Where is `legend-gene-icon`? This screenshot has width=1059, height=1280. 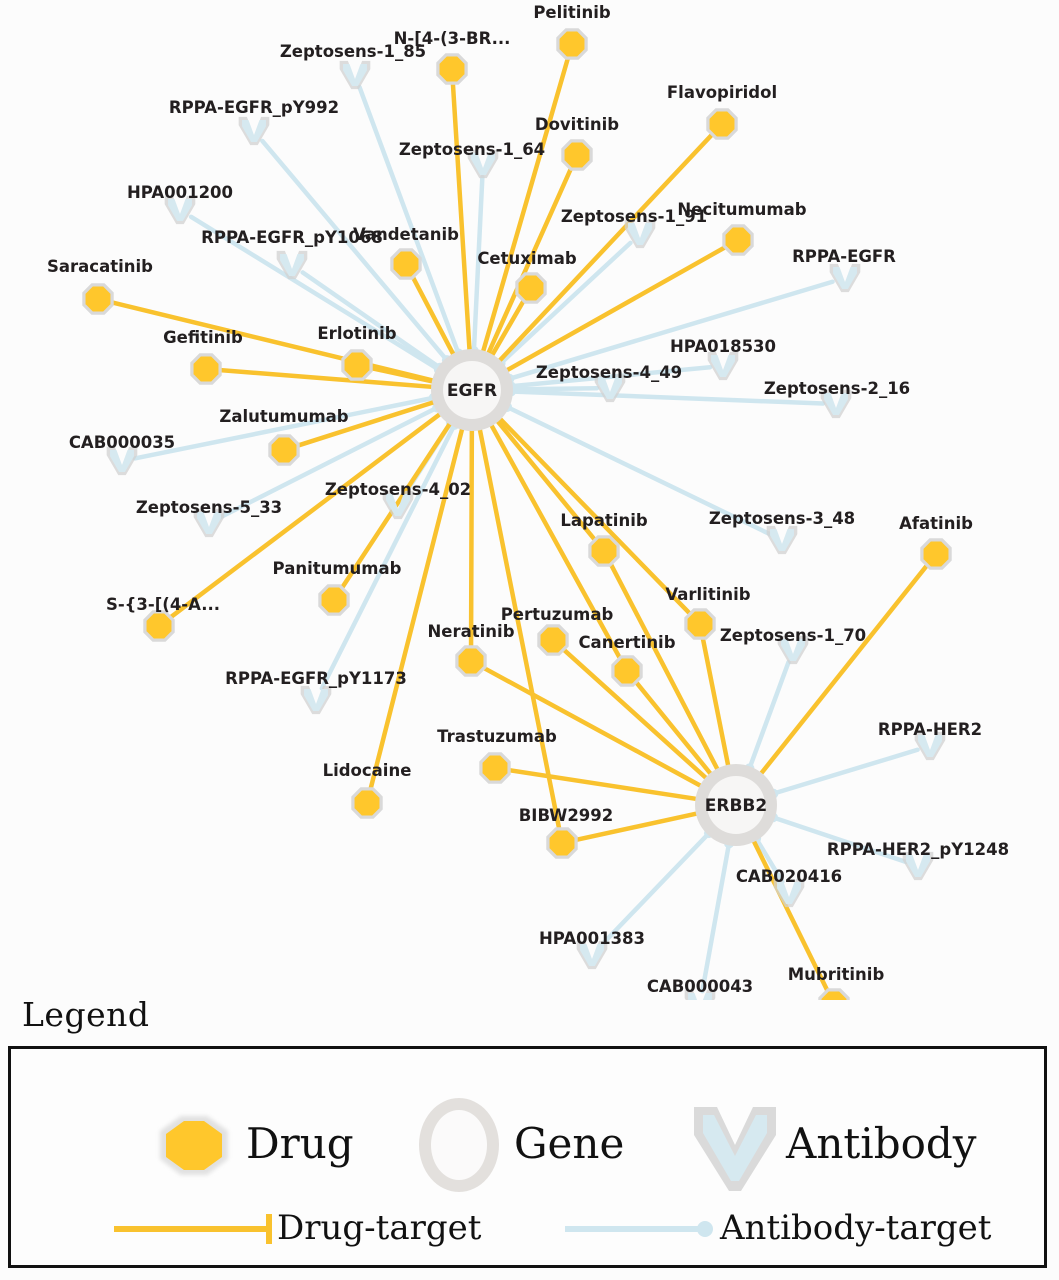 legend-gene-icon is located at coordinates (459, 1145).